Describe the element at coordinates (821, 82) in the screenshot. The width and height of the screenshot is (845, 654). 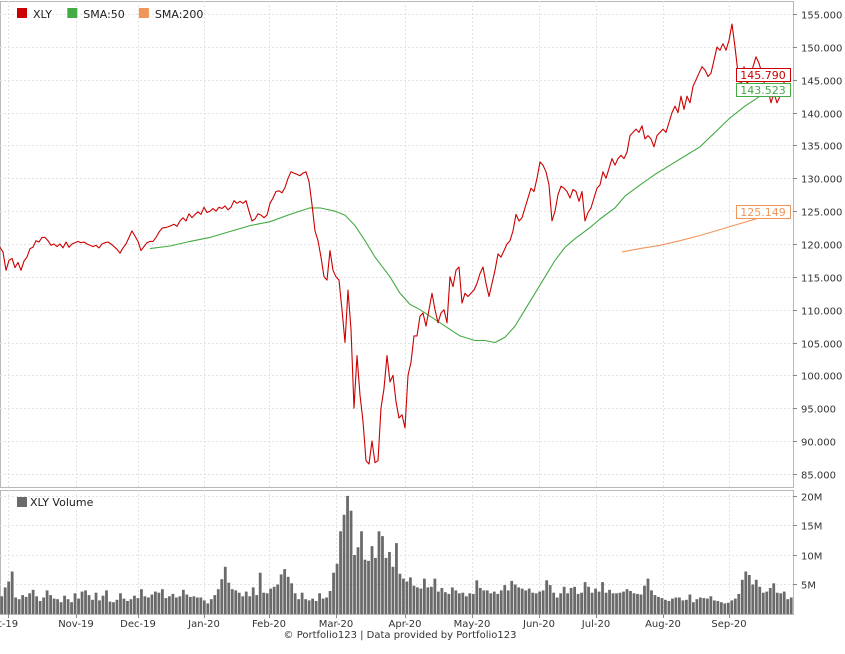
I see `y-tick-label: 145.000` at that location.